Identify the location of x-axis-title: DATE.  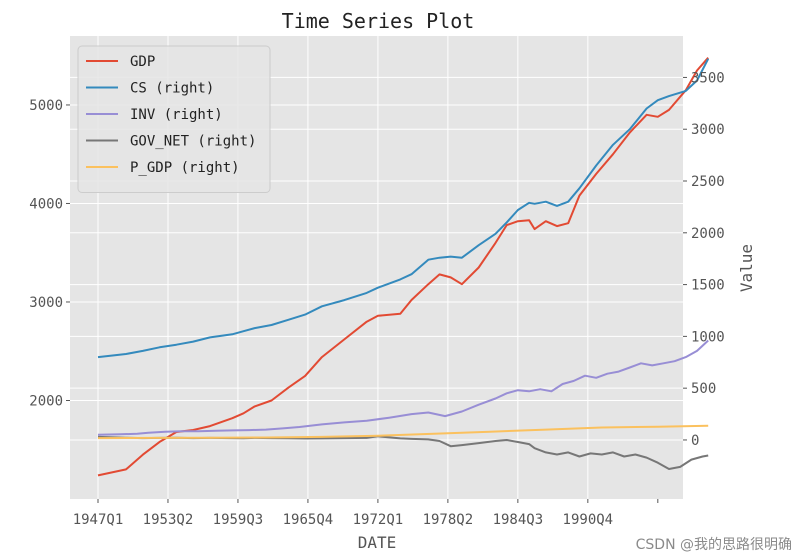
(377, 542).